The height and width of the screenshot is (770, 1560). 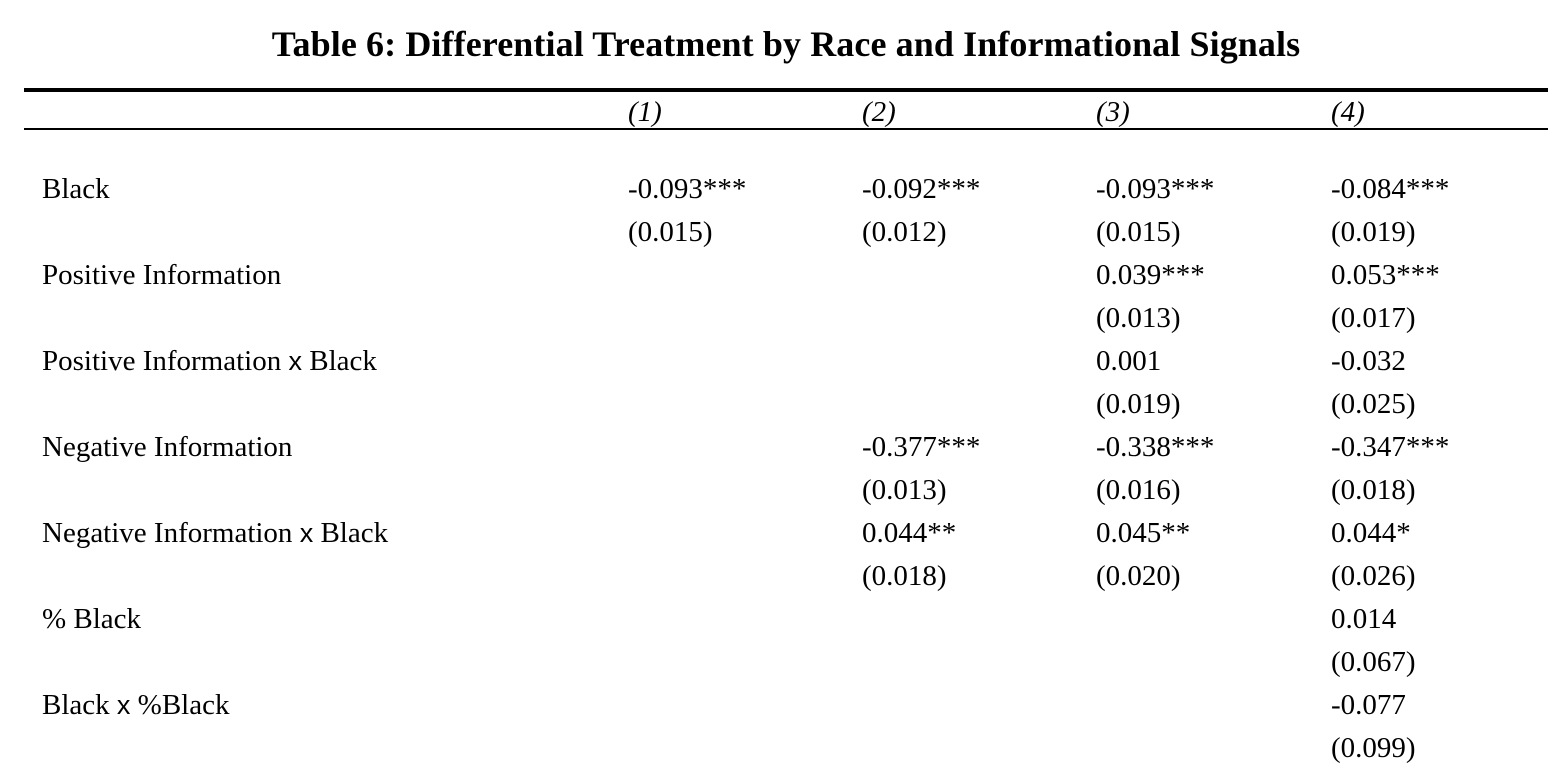 I want to click on coef-positive-x-black-col4: -0.032, so click(x=1368, y=361).